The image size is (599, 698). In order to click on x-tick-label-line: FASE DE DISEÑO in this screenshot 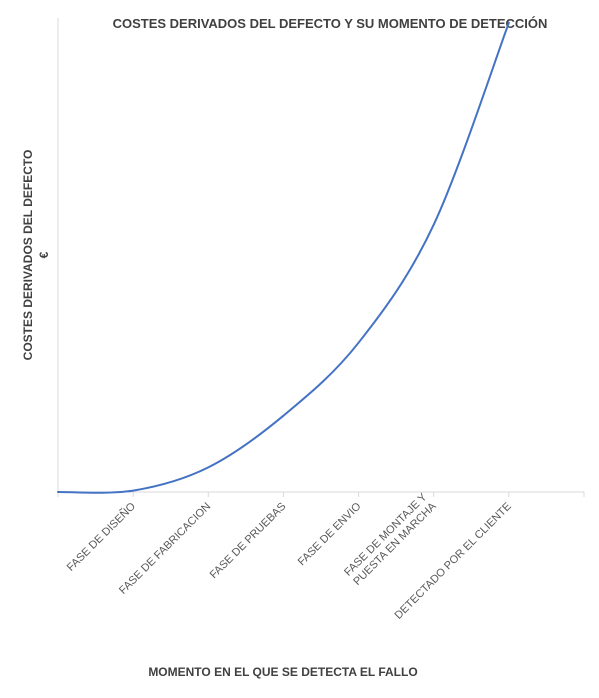, I will do `click(101, 536)`.